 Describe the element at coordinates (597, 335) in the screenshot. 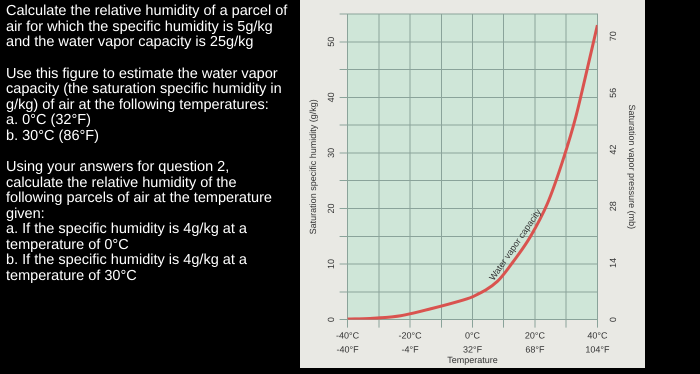

I see `x-tick-label: 40°C` at that location.